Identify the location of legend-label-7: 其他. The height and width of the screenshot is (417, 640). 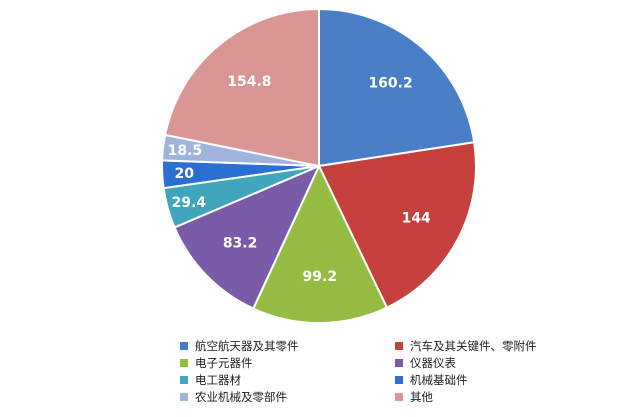
(421, 397).